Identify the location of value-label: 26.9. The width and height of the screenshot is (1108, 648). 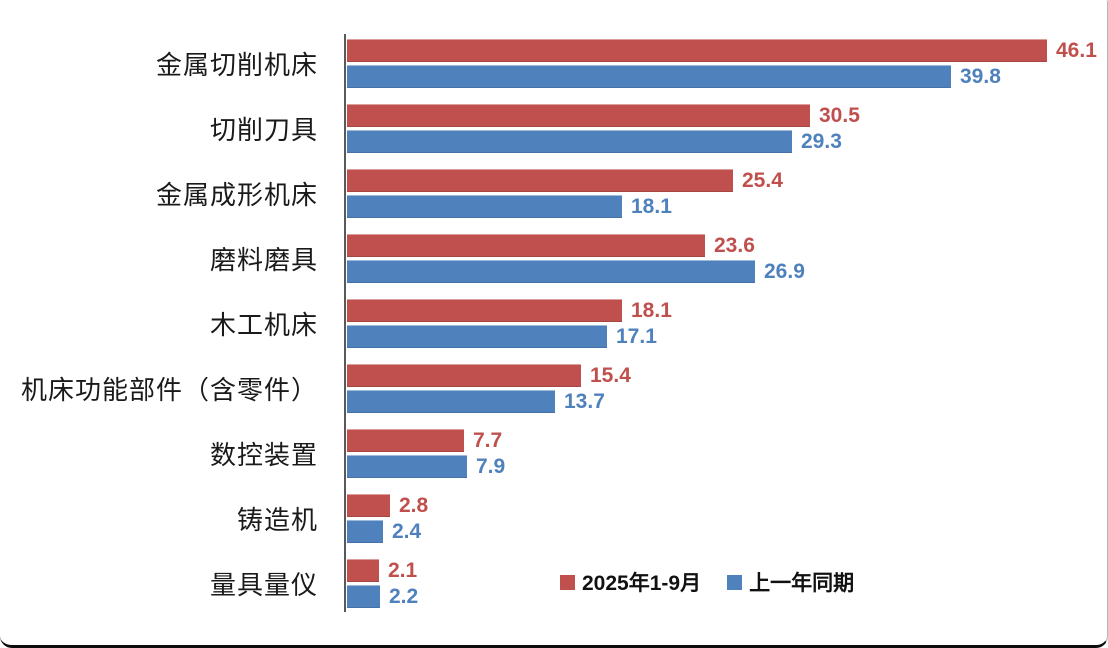
(784, 271).